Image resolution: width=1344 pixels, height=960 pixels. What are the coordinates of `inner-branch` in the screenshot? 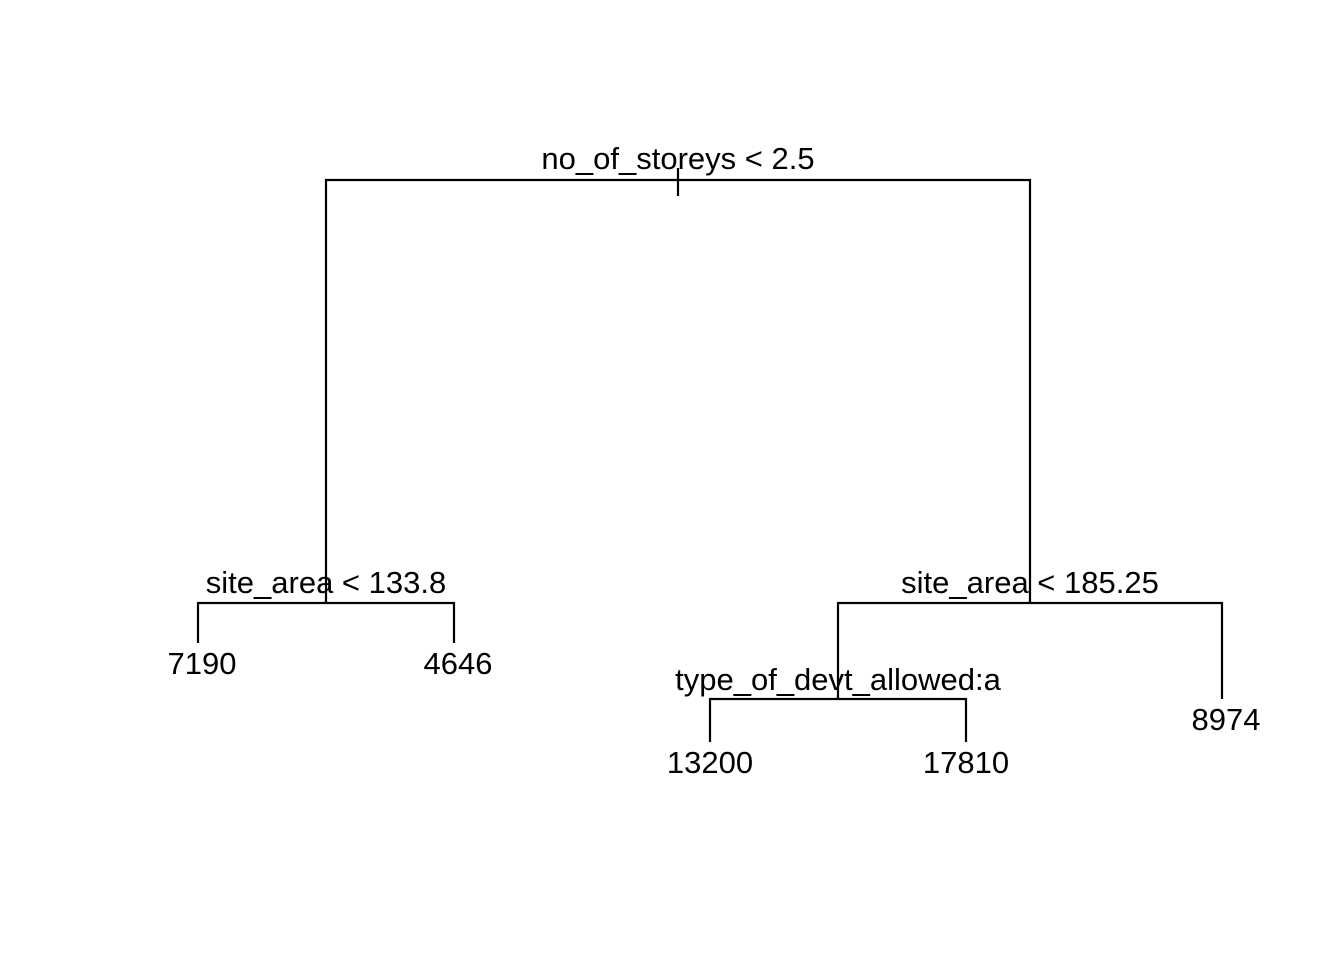 It's located at (838, 719).